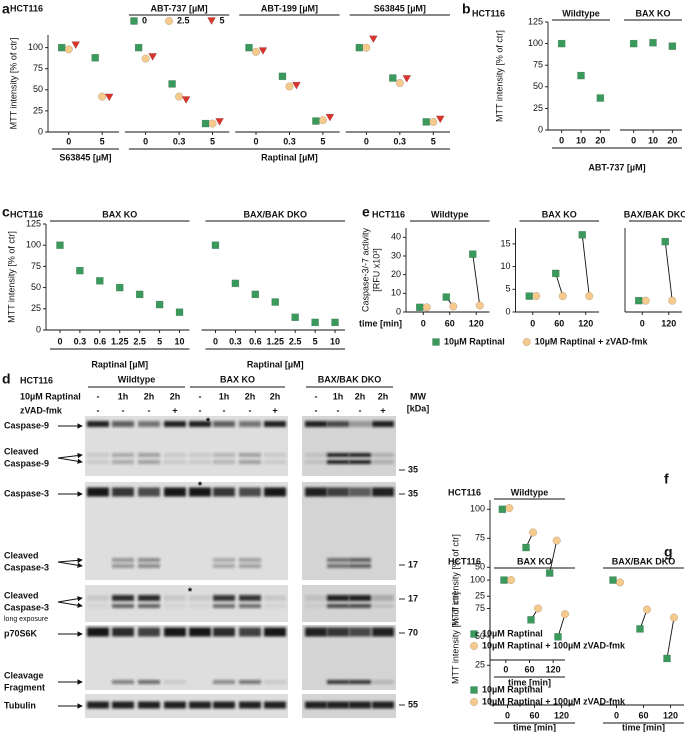 The height and width of the screenshot is (732, 685). What do you see at coordinates (668, 552) in the screenshot?
I see `panel-letter: g` at bounding box center [668, 552].